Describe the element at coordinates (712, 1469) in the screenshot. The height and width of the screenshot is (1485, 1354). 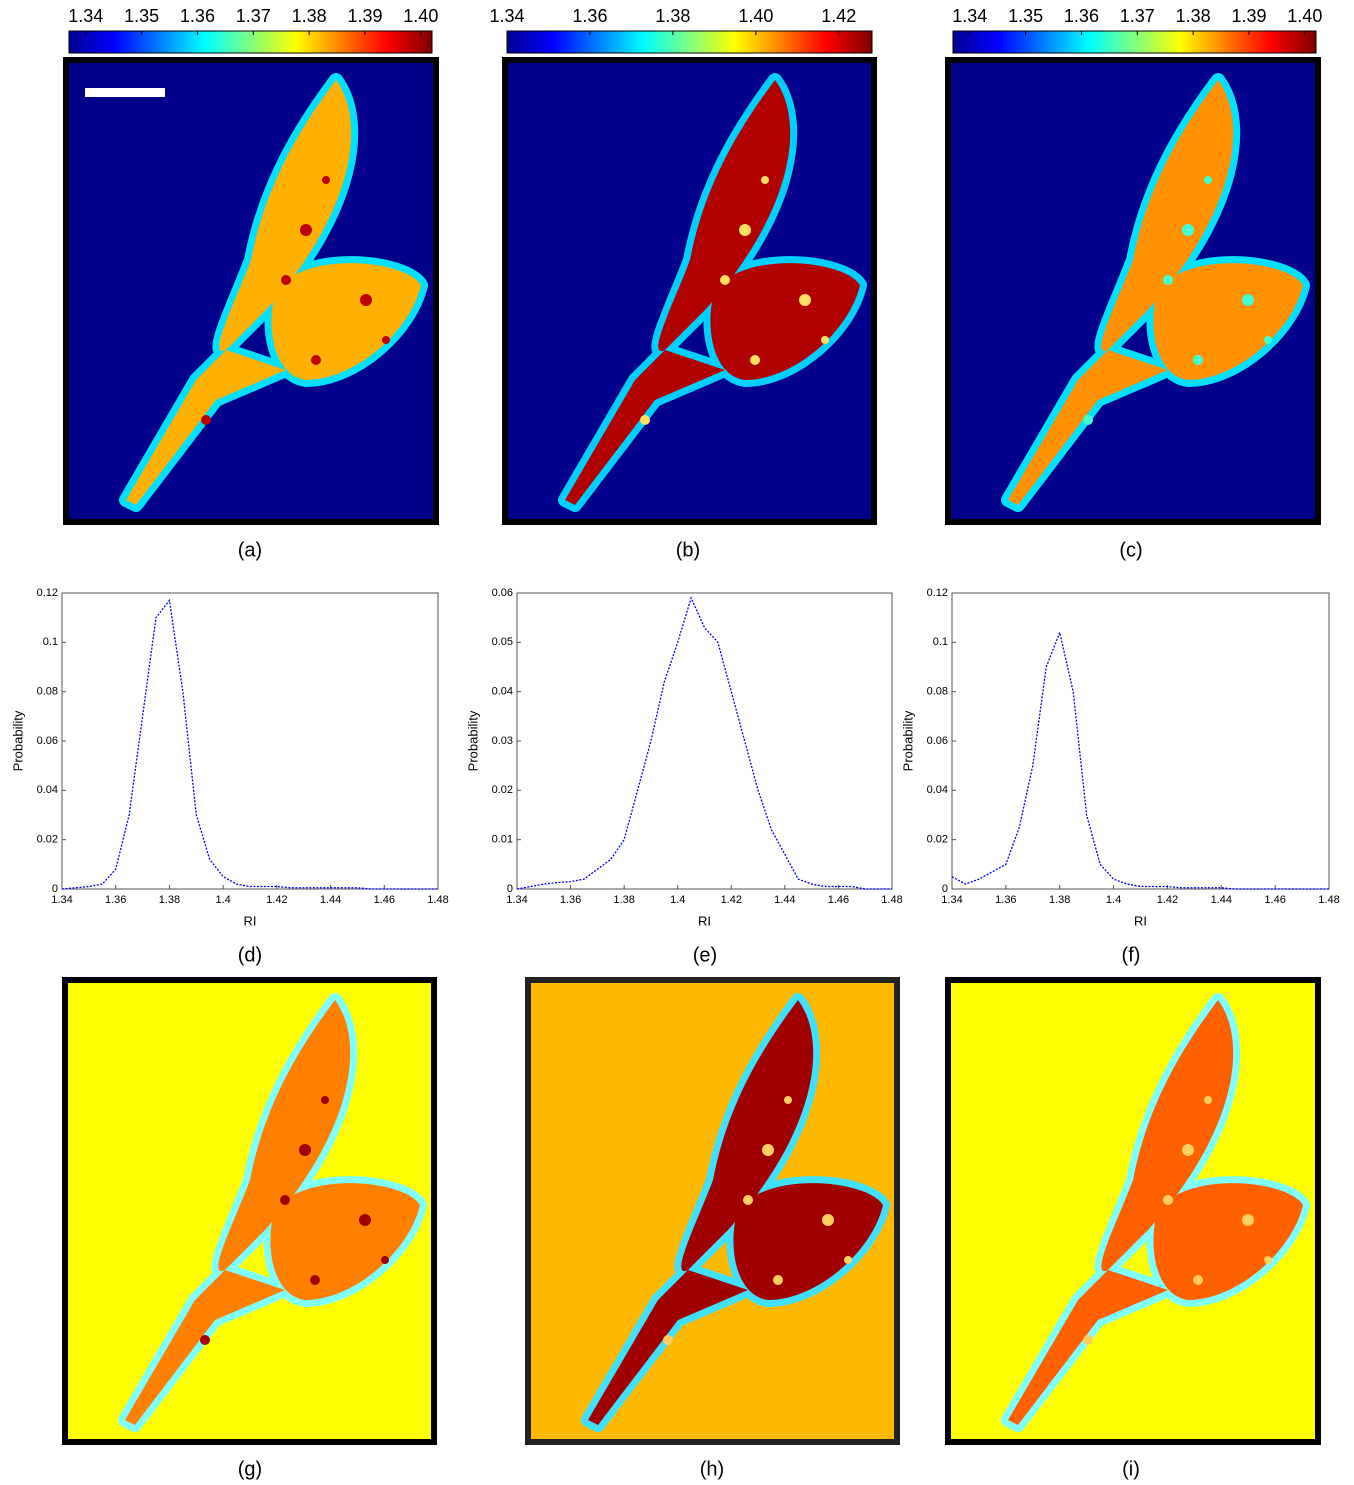
I see `panel-label: (h)` at that location.